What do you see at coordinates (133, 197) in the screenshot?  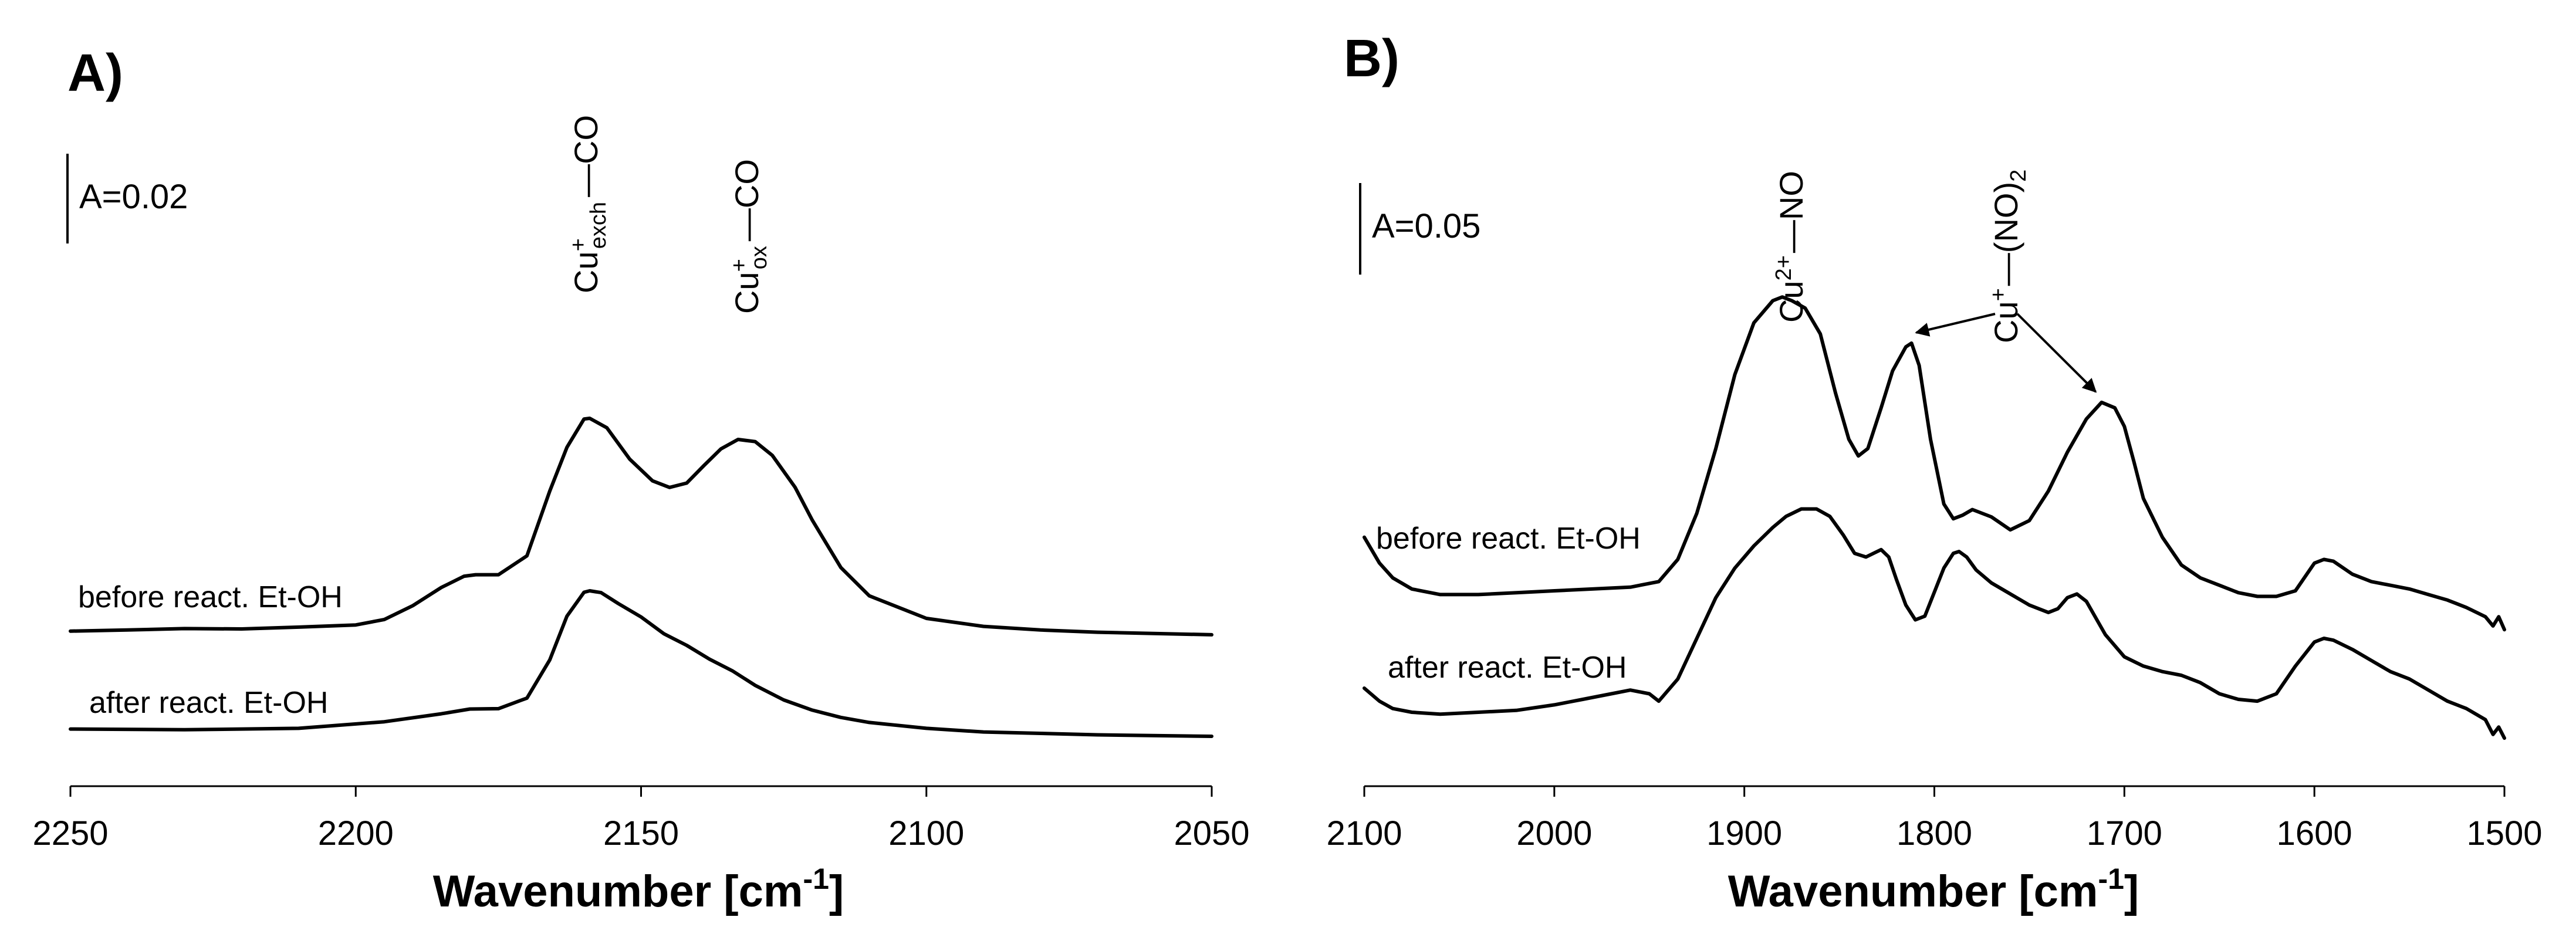 I see `panel-a-scale-label: A=0.02` at bounding box center [133, 197].